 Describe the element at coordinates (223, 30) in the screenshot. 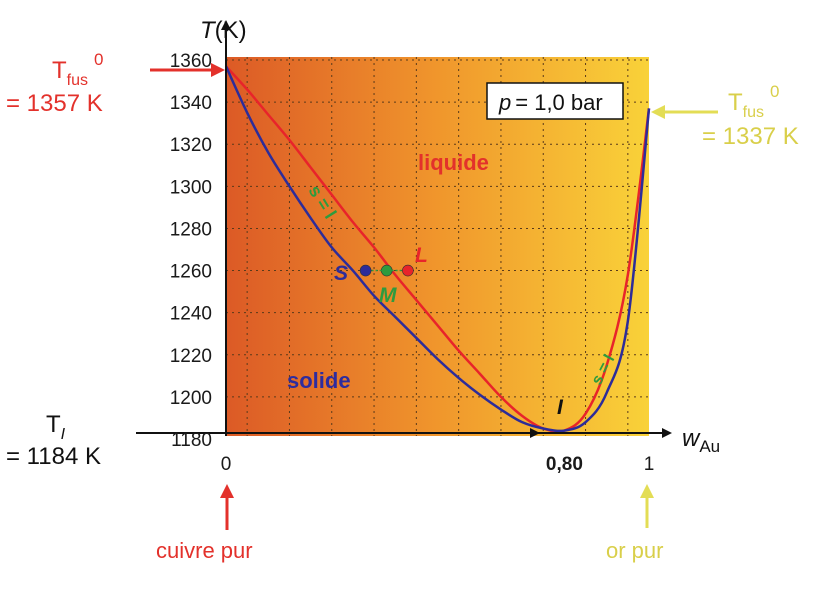

I see `y-axis-label: T(K)` at that location.